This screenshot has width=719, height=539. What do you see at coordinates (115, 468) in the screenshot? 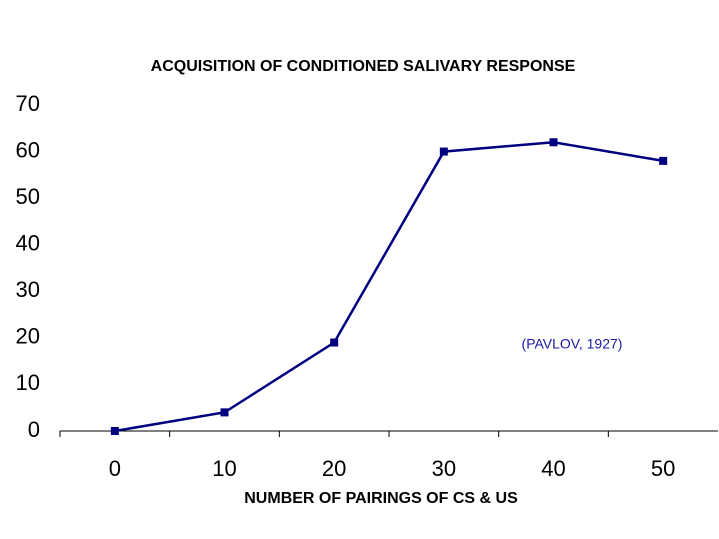
I see `x-tick-label: 0` at bounding box center [115, 468].